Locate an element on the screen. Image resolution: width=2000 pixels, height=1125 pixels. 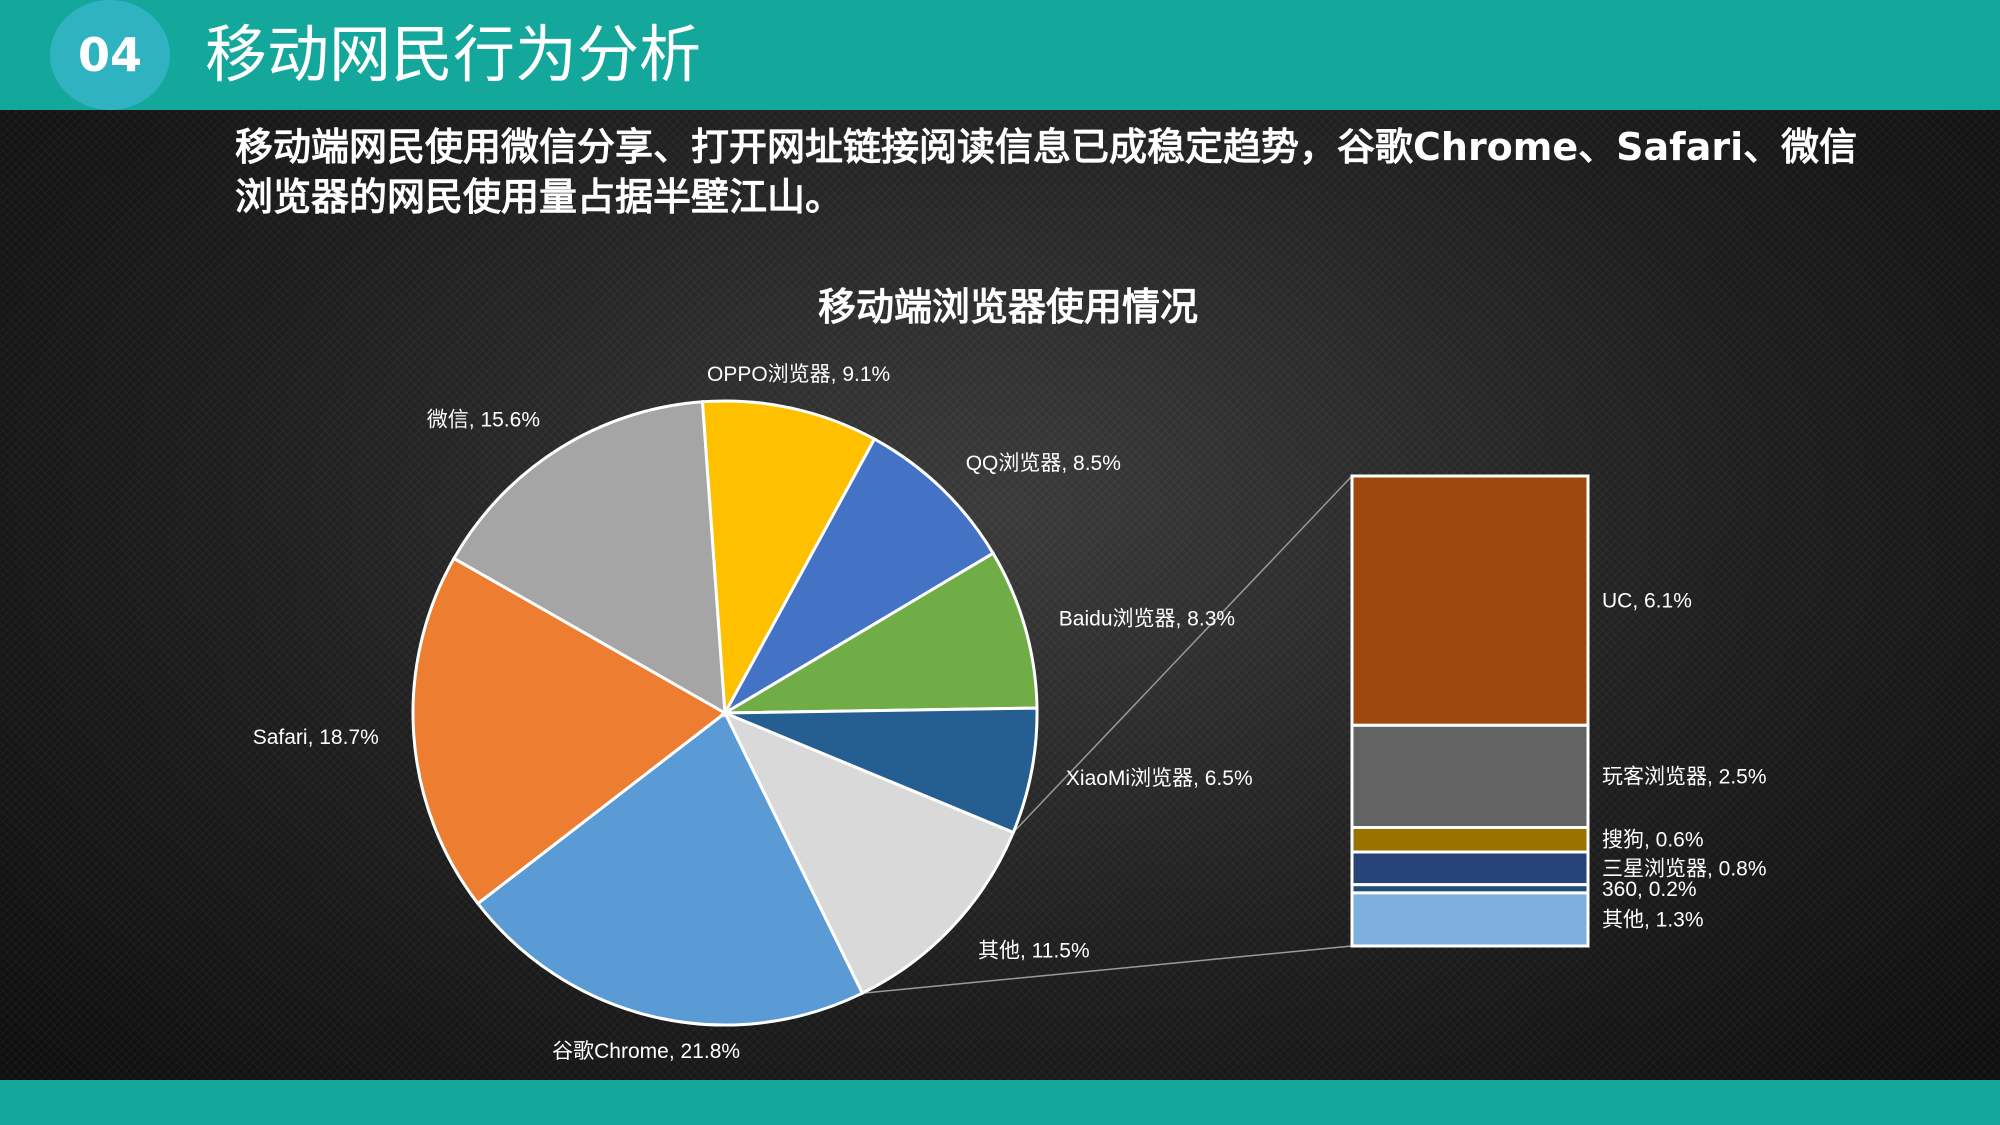
pie-label-4: OPPO浏览器, 9.1% is located at coordinates (798, 374).